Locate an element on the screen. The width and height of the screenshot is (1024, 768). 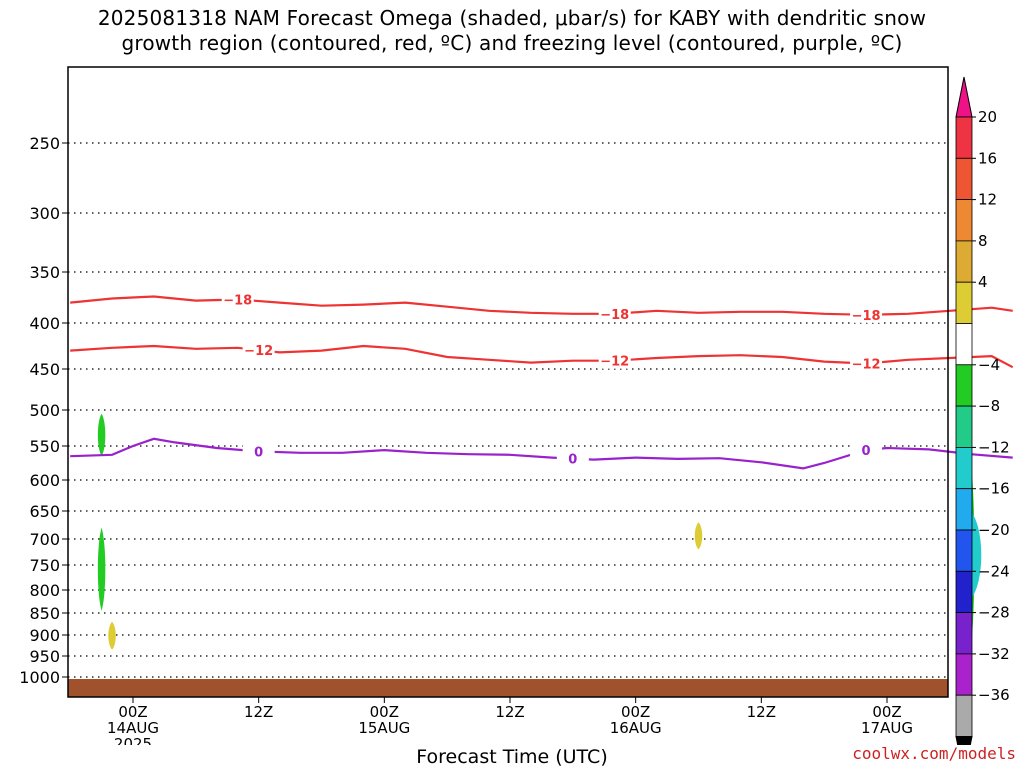
ytick-label-600: 600 is located at coordinates (44, 480).